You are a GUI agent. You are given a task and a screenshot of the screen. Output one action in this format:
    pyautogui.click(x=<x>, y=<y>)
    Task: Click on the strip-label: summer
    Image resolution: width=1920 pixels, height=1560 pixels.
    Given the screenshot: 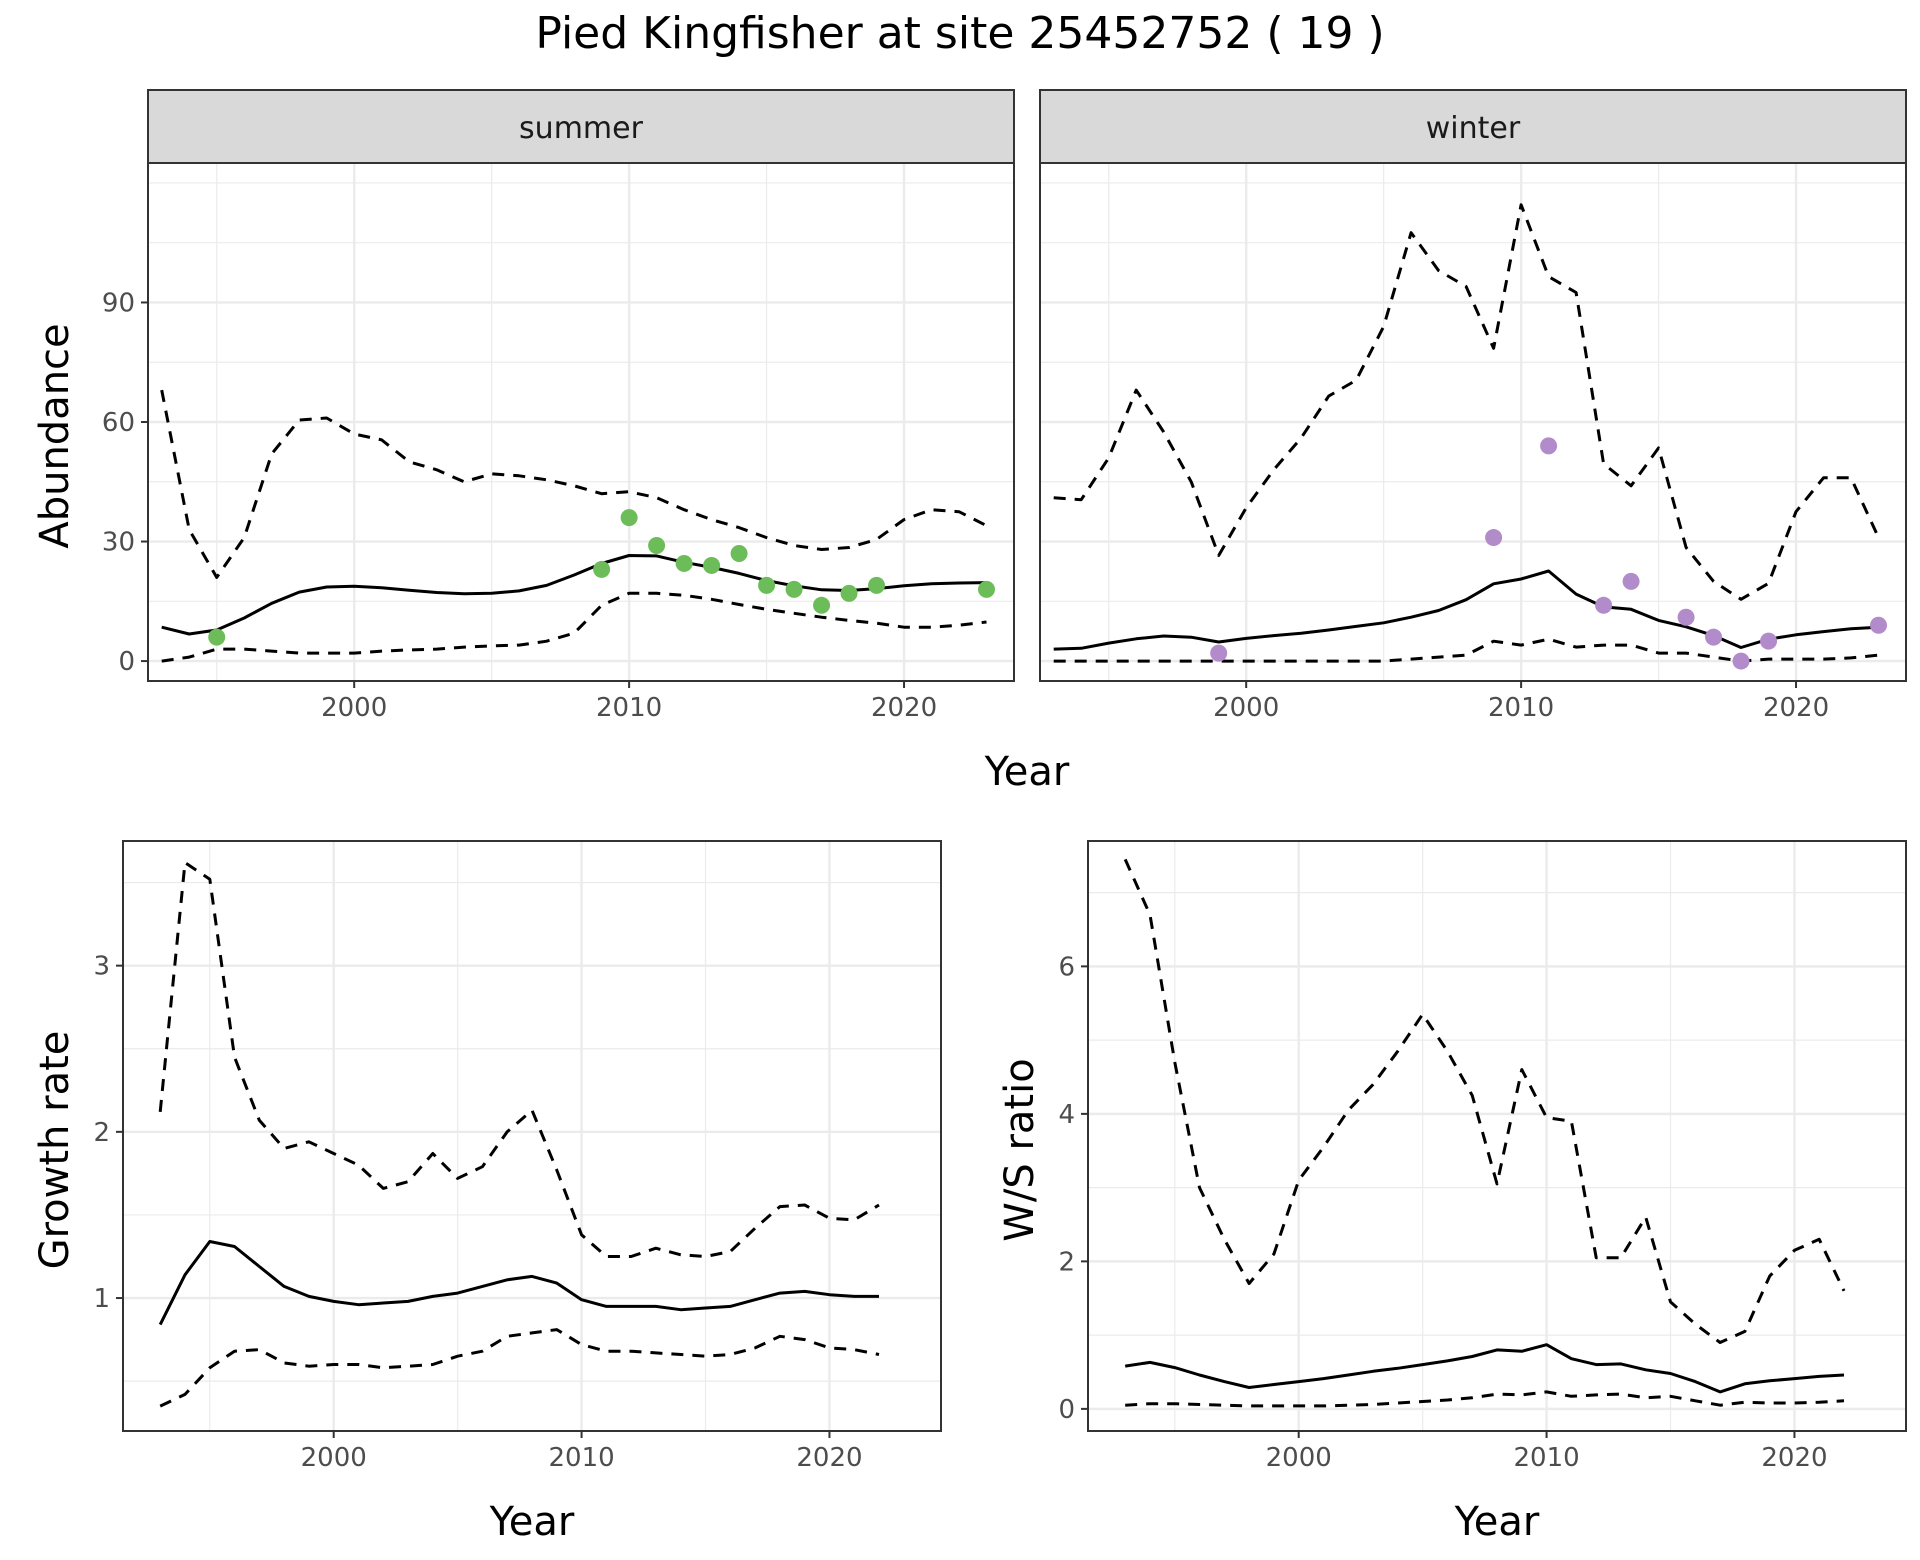 What is the action you would take?
    pyautogui.click(x=581, y=128)
    